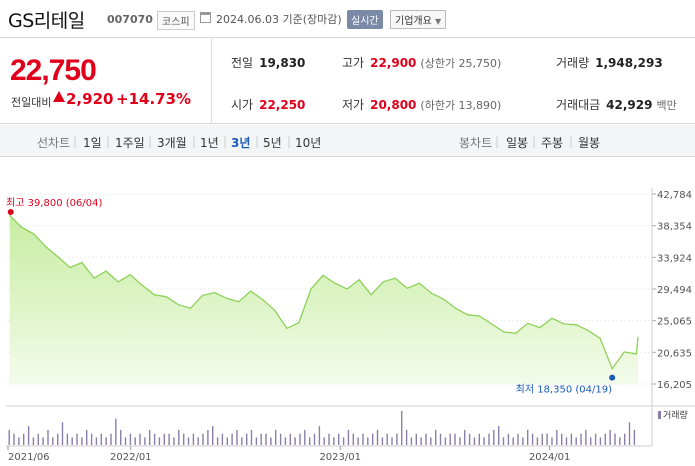 This screenshot has width=695, height=466. What do you see at coordinates (279, 19) in the screenshot?
I see `quote-date: 2024.06.03 기준(장마감)` at bounding box center [279, 19].